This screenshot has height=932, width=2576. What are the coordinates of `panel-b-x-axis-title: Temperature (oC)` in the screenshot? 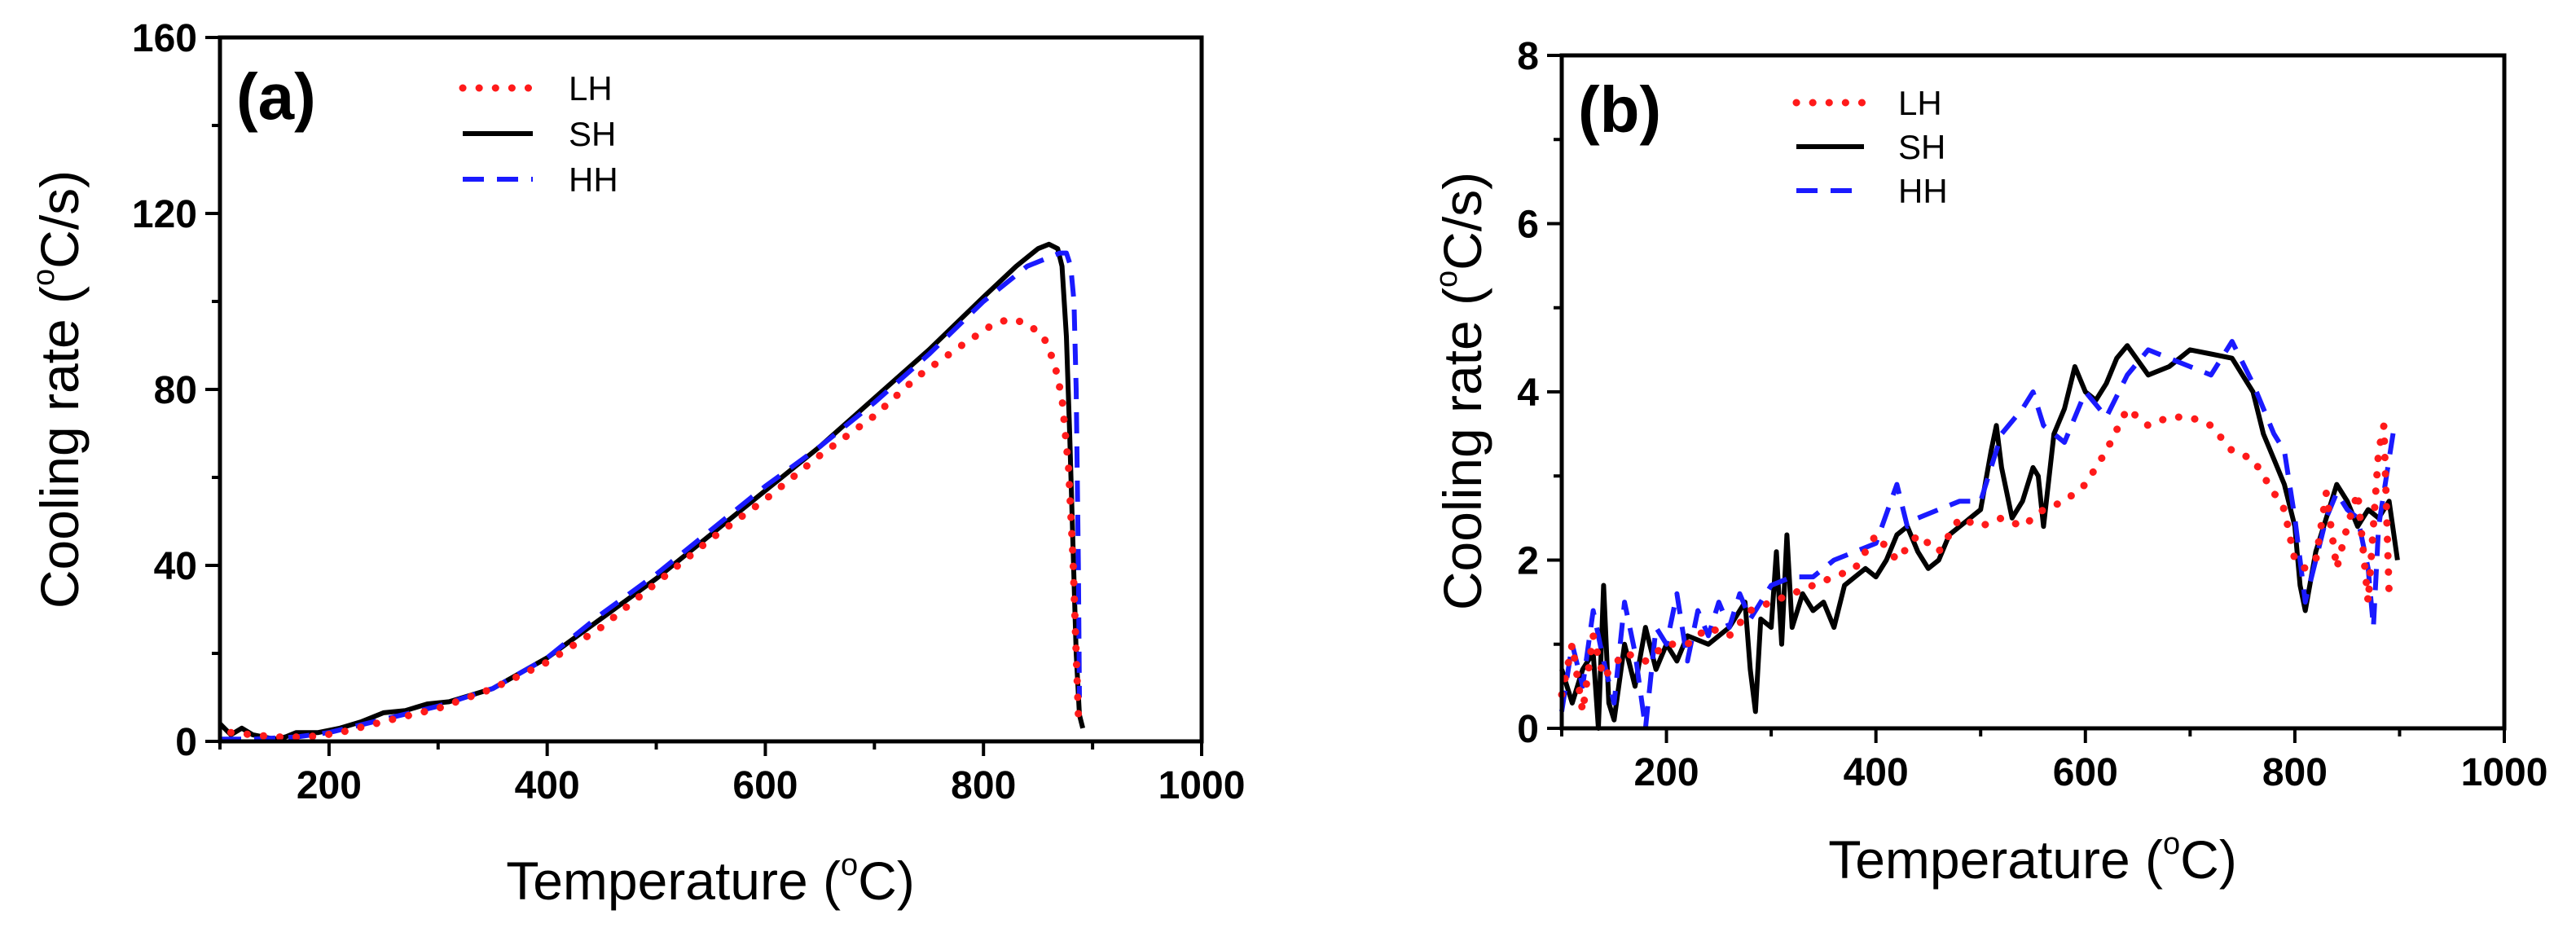 It's located at (2032, 858).